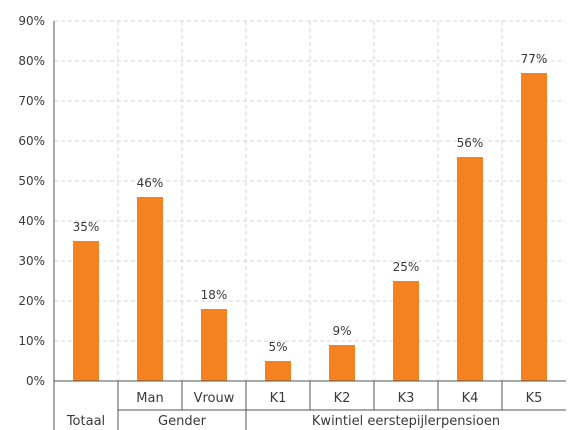 This screenshot has width=569, height=430. I want to click on category-label: K4, so click(470, 398).